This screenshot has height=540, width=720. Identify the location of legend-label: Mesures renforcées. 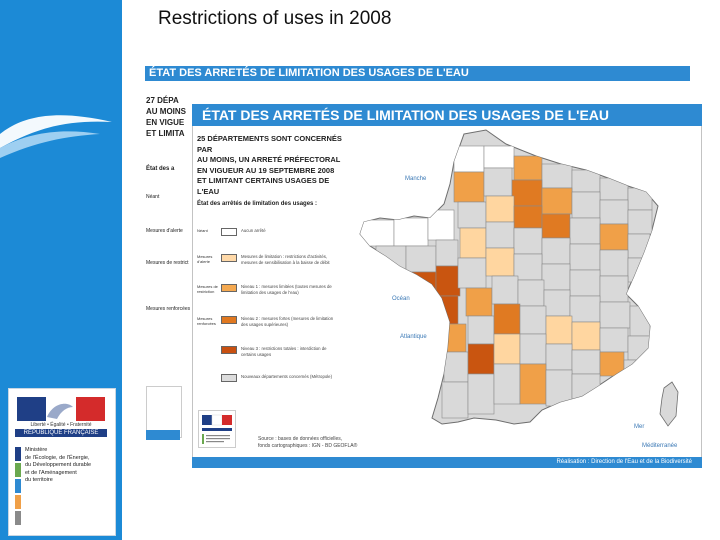
(206, 321).